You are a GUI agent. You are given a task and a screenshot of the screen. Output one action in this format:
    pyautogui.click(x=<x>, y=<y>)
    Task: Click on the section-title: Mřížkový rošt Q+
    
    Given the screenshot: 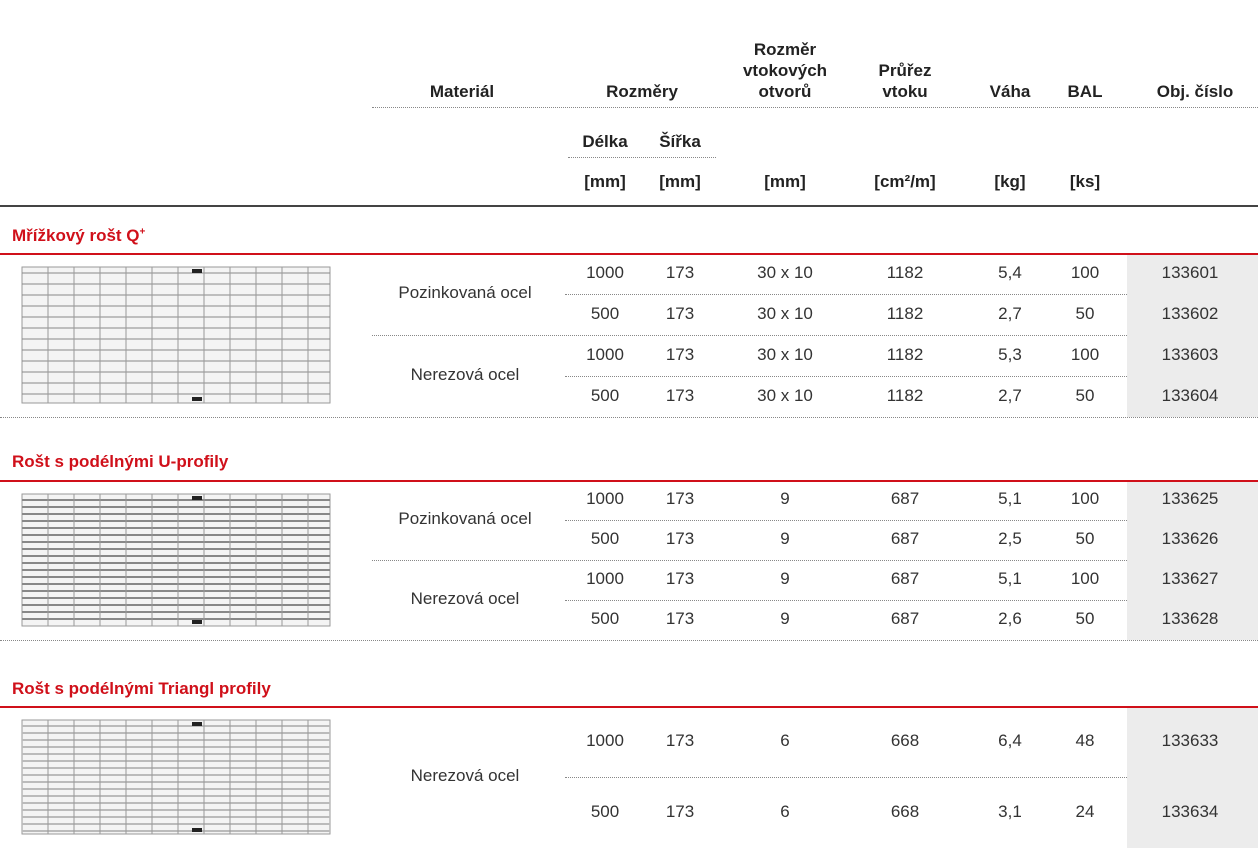 What is the action you would take?
    pyautogui.click(x=79, y=235)
    